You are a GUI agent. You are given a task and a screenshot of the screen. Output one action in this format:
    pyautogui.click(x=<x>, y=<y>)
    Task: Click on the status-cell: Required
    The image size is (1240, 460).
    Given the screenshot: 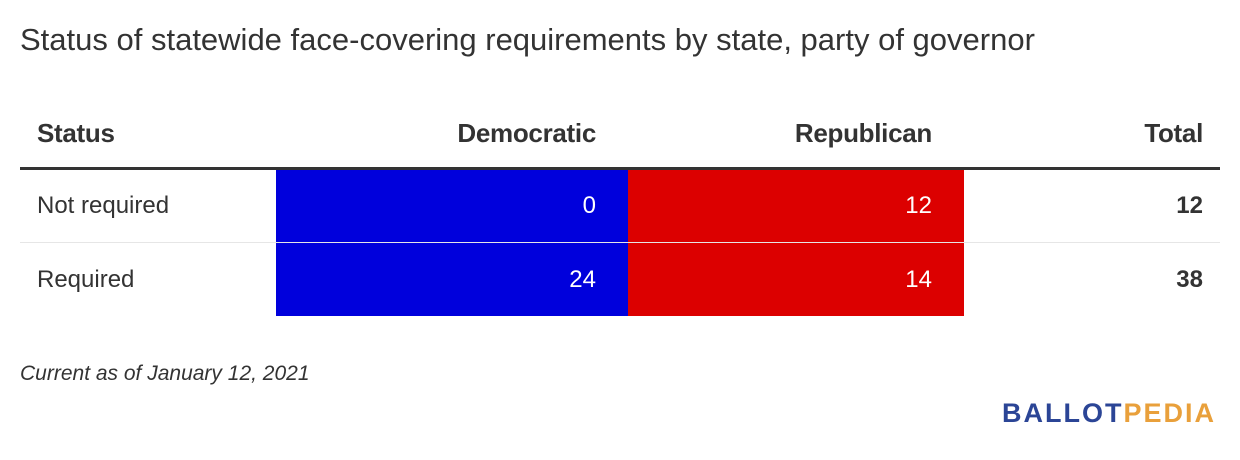 What is the action you would take?
    pyautogui.click(x=86, y=279)
    